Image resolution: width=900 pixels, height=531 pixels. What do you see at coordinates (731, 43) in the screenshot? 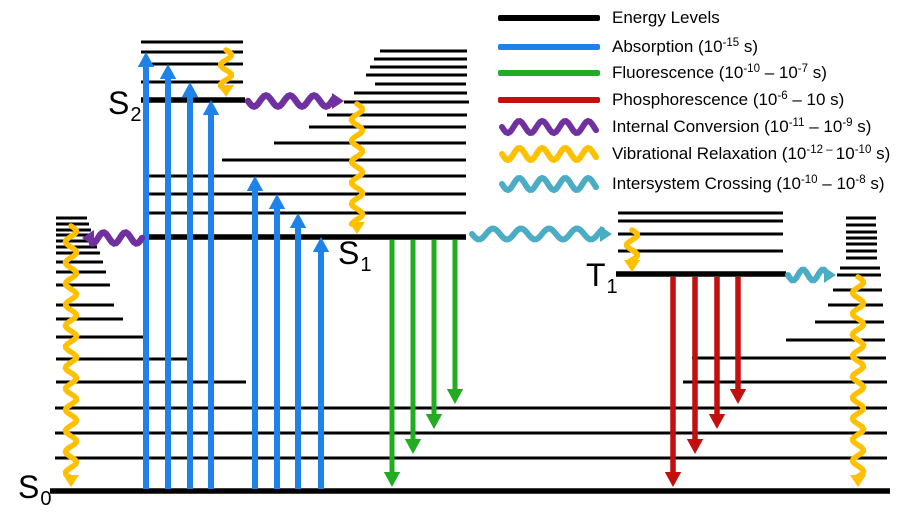
I see `legend-label-superscript: -15` at bounding box center [731, 43].